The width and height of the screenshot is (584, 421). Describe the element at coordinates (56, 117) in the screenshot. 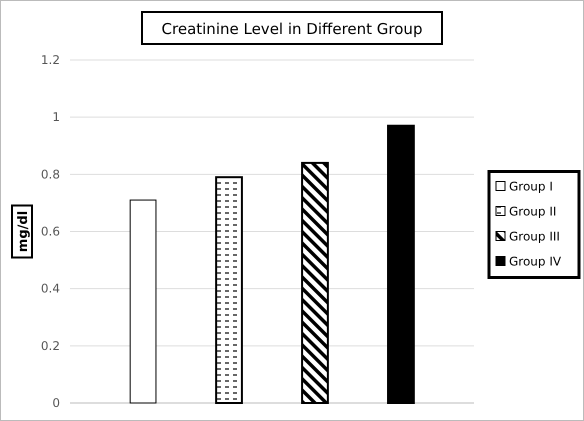

I see `y-tick-label: 1` at that location.